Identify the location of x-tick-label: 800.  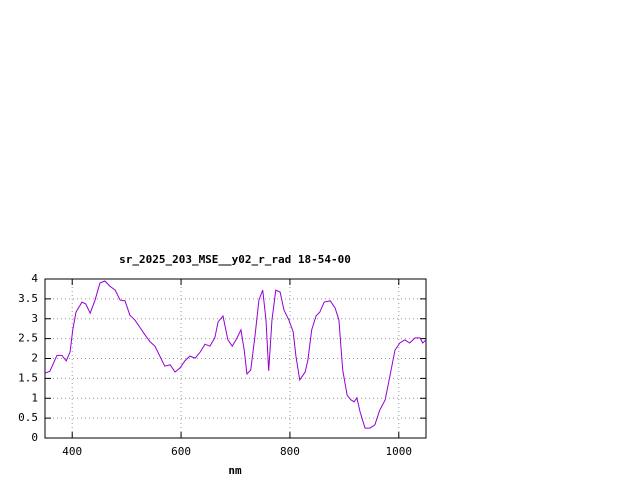
(290, 451).